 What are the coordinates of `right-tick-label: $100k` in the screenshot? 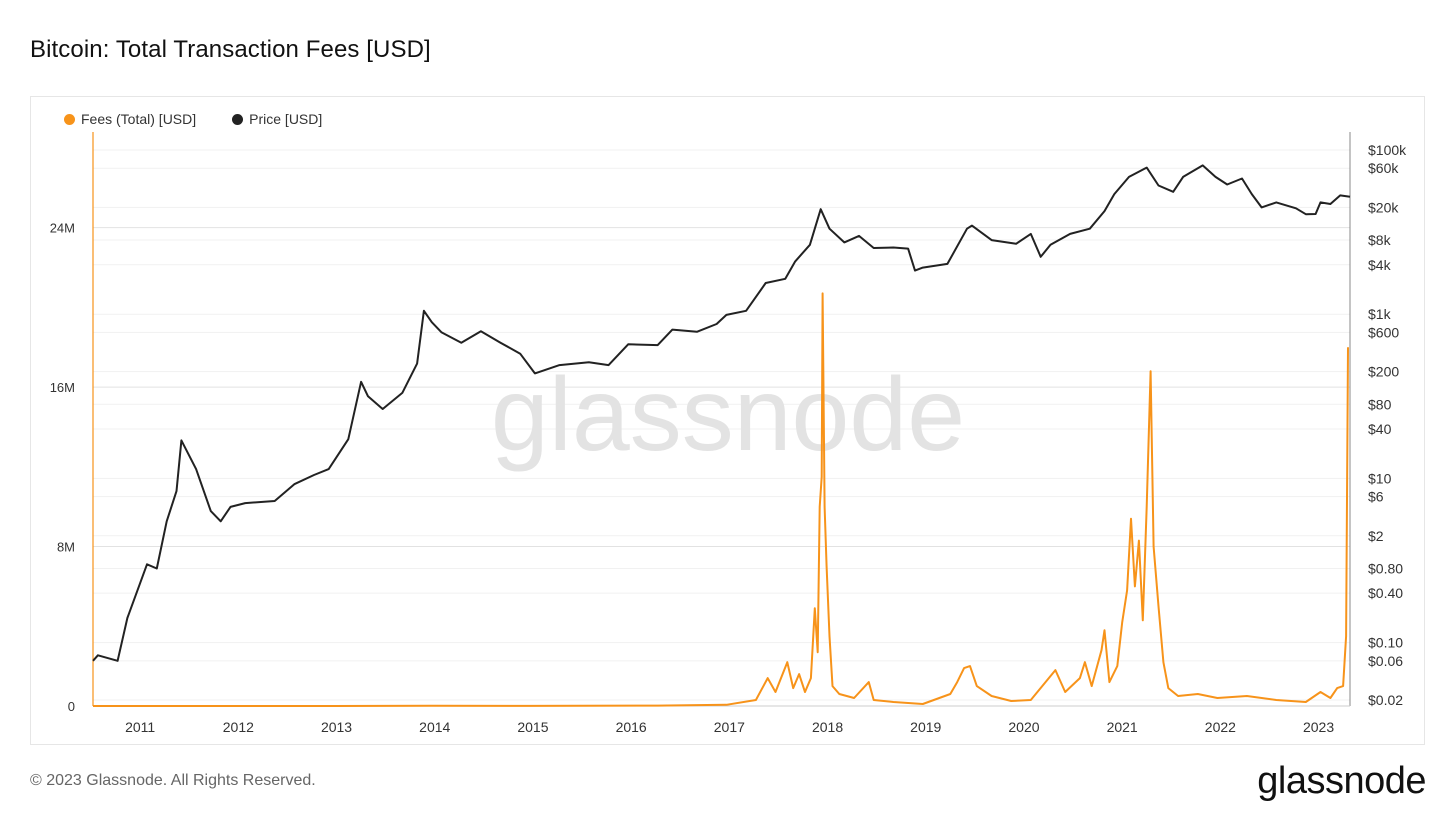 It's located at (1387, 150).